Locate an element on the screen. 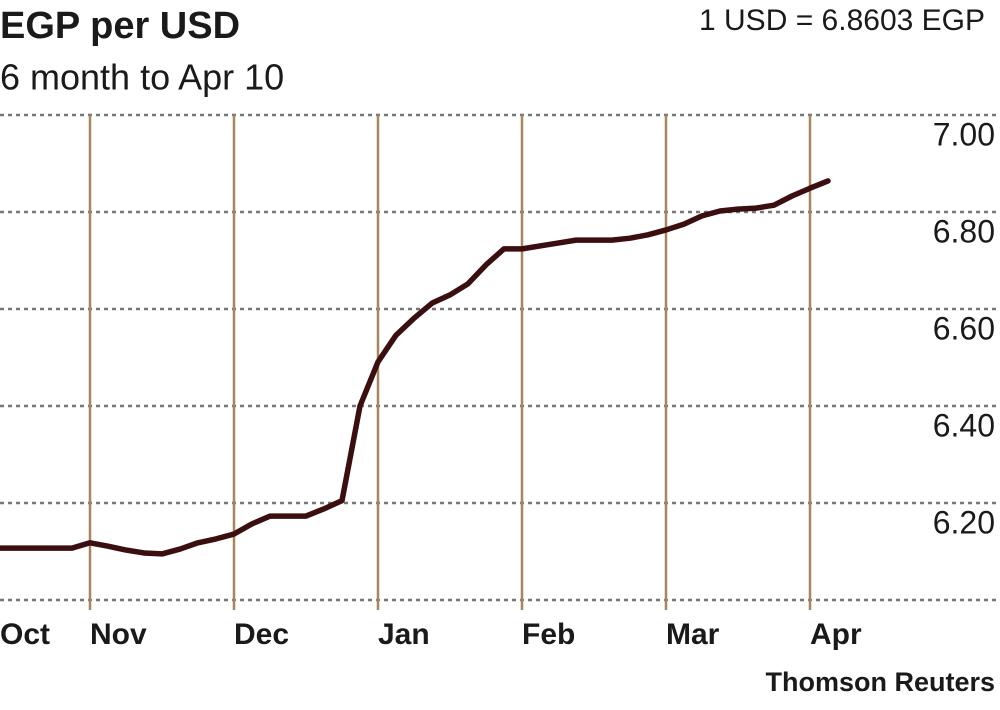 This screenshot has height=710, width=1000. x-tick-label: Dec is located at coordinates (261, 634).